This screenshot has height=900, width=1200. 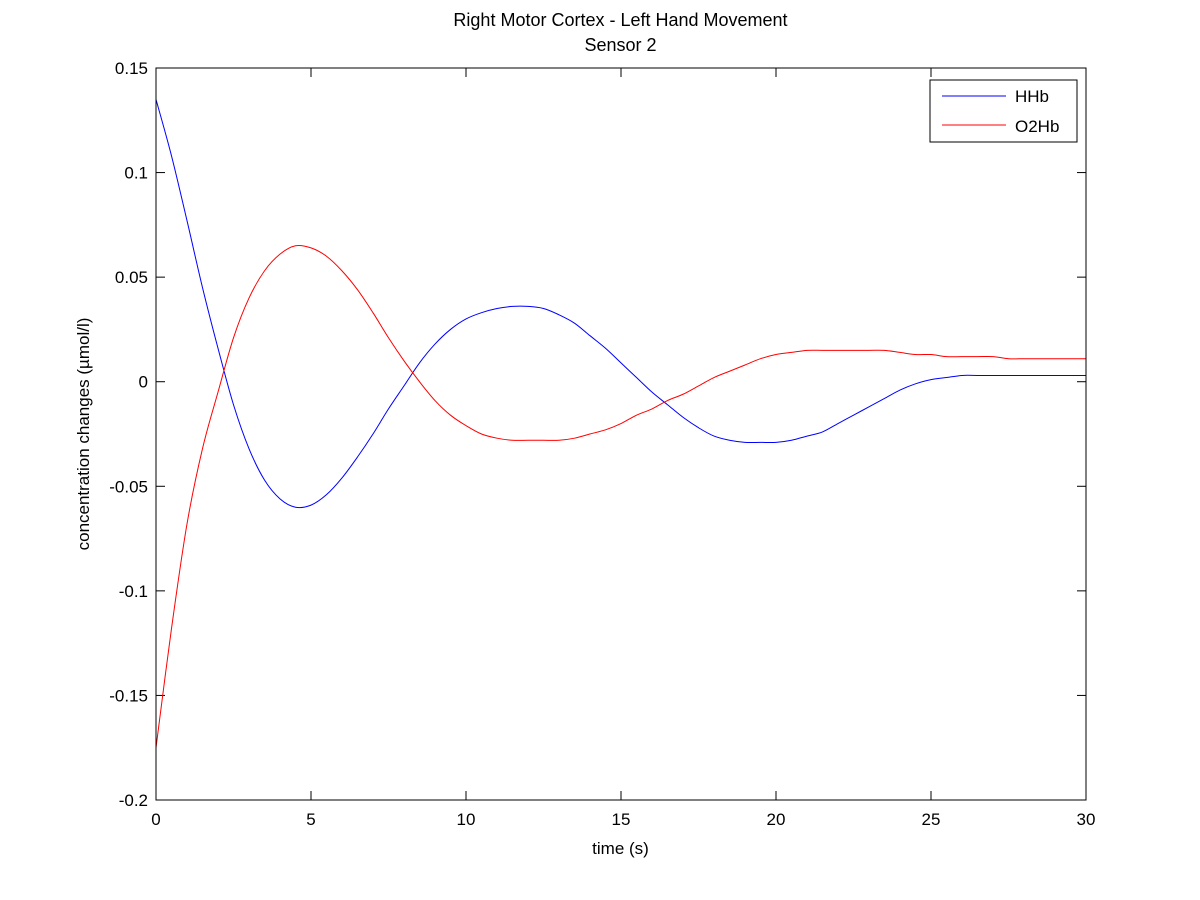 What do you see at coordinates (776, 819) in the screenshot?
I see `x-tick-label: 20` at bounding box center [776, 819].